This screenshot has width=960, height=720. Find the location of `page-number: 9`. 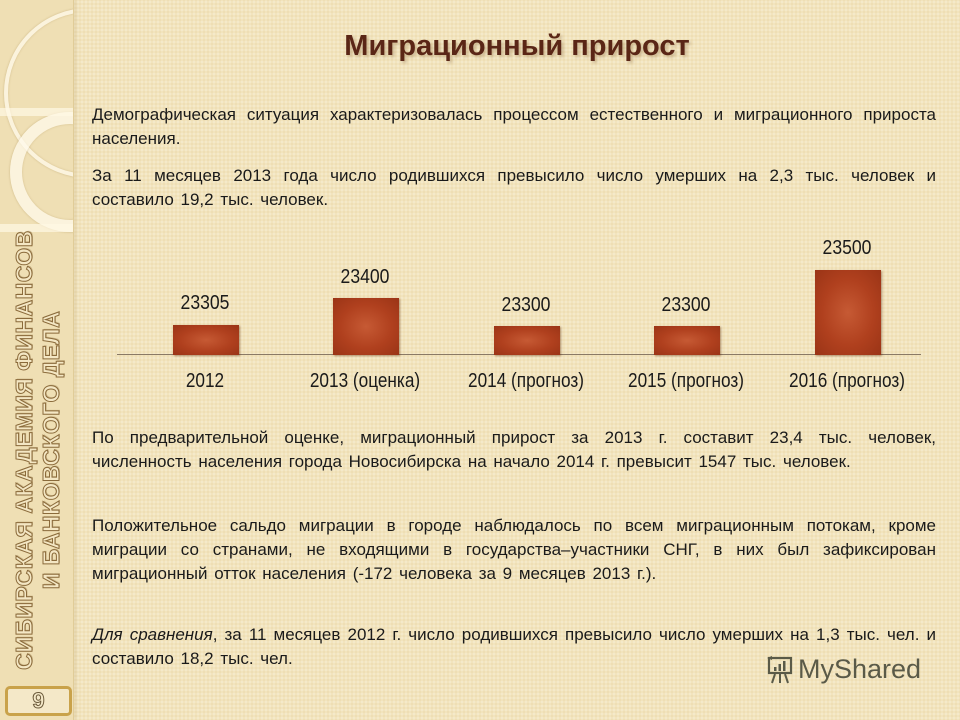

page-number: 9 is located at coordinates (38, 701).